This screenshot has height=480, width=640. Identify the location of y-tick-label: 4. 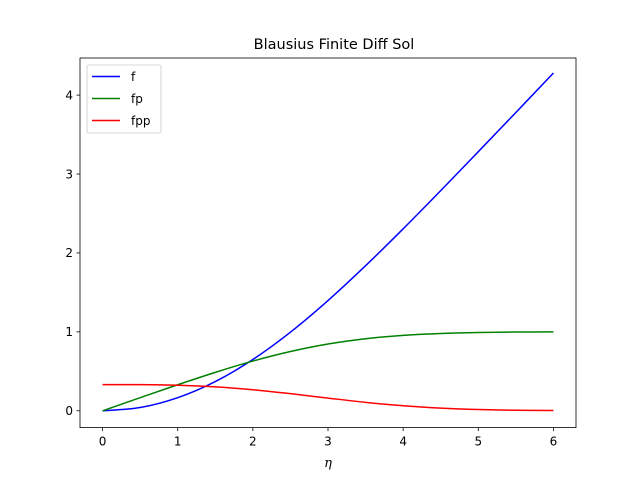
(69, 95).